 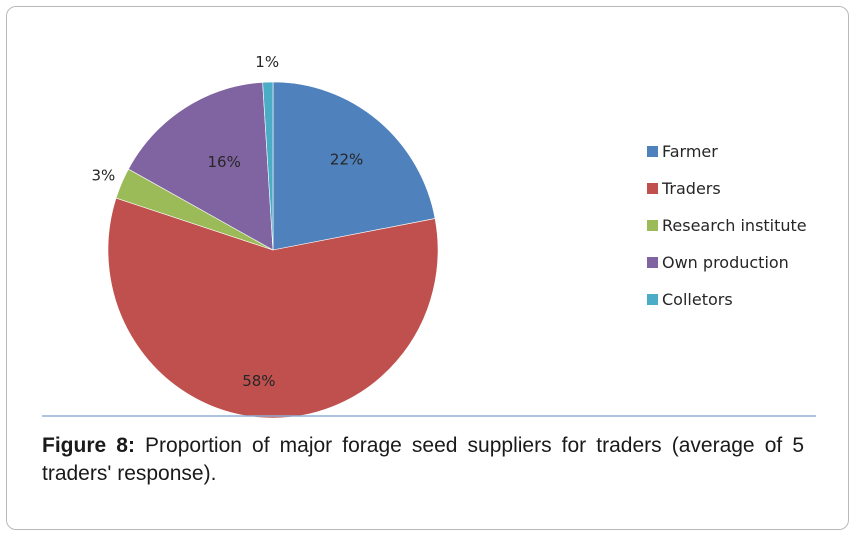 I want to click on legend-label: Traders, so click(x=691, y=188).